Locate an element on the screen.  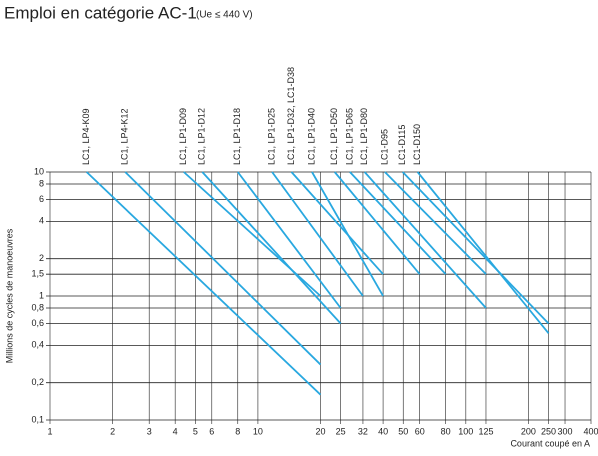
y-tick-label: 0,2 is located at coordinates (37, 382).